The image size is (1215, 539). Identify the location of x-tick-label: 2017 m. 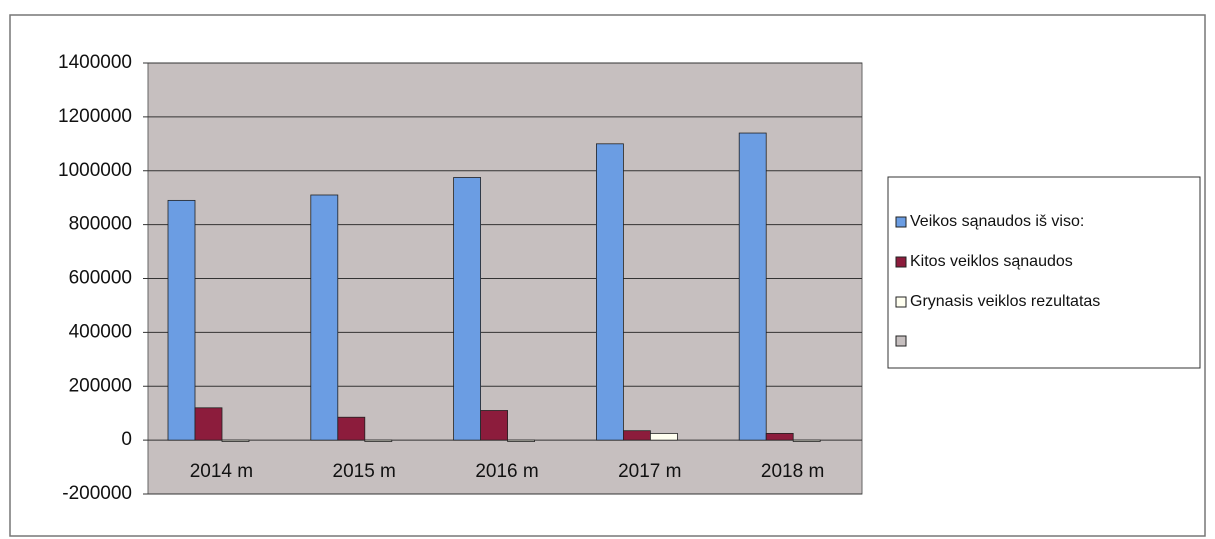
(649, 471).